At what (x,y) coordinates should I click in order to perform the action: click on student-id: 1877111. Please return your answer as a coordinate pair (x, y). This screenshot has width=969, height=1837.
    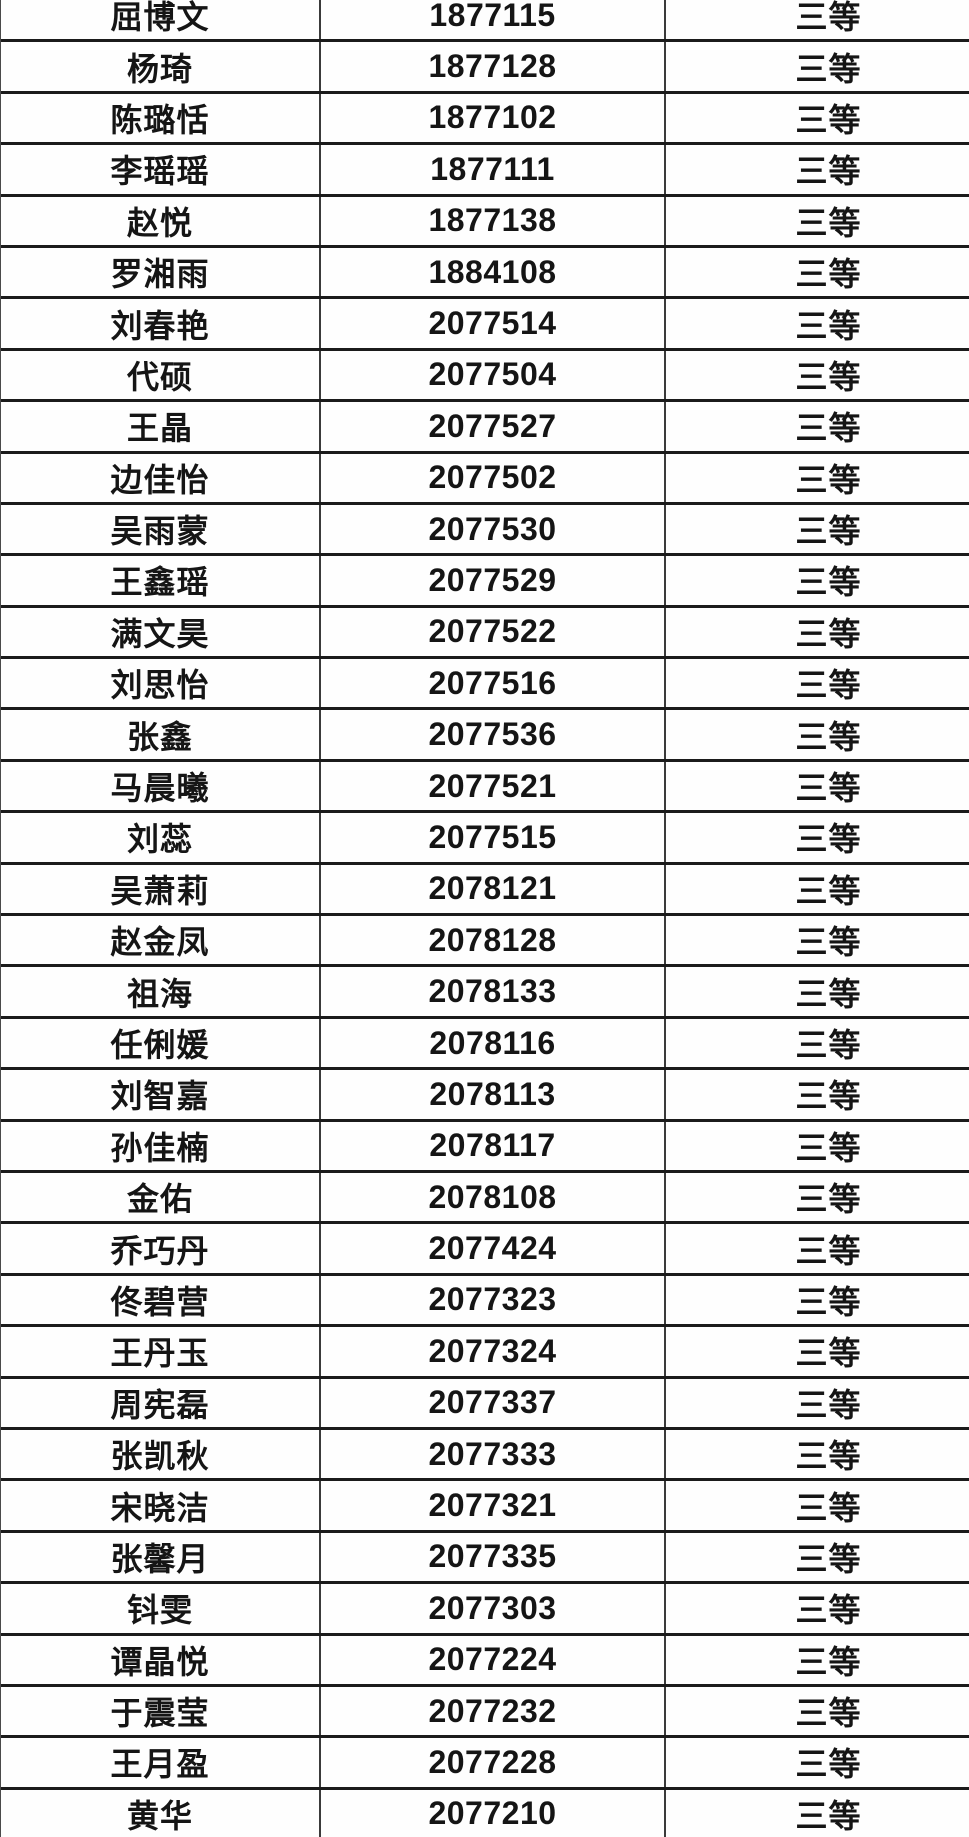
    Looking at the image, I should click on (491, 169).